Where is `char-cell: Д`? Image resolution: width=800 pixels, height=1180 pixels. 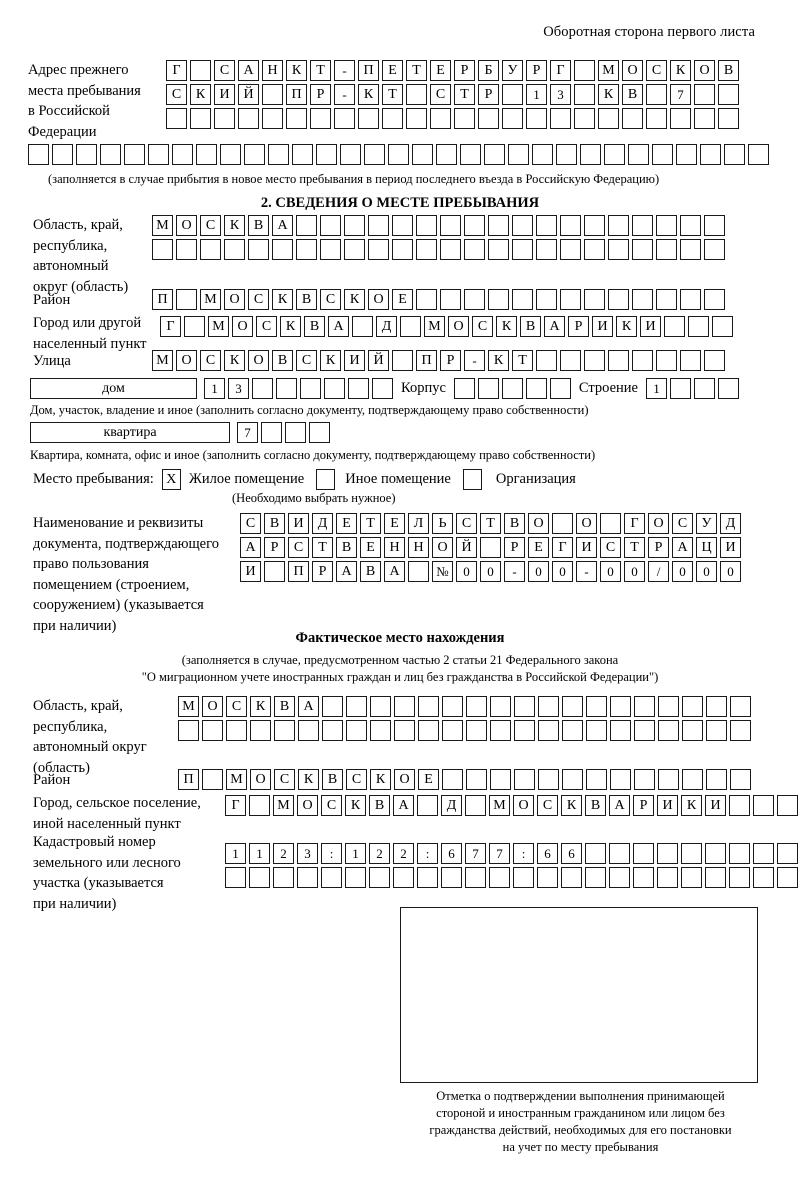 char-cell: Д is located at coordinates (386, 326).